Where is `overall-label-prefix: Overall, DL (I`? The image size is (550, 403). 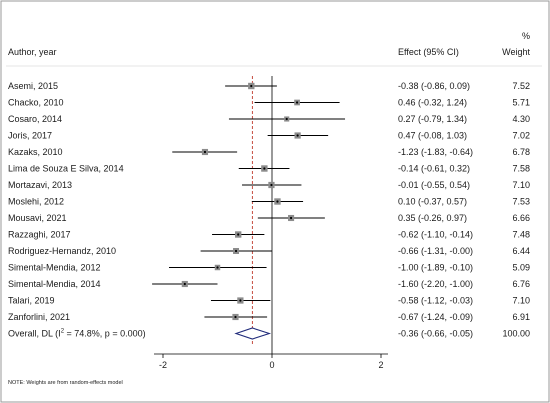 overall-label-prefix: Overall, DL (I is located at coordinates (34, 334).